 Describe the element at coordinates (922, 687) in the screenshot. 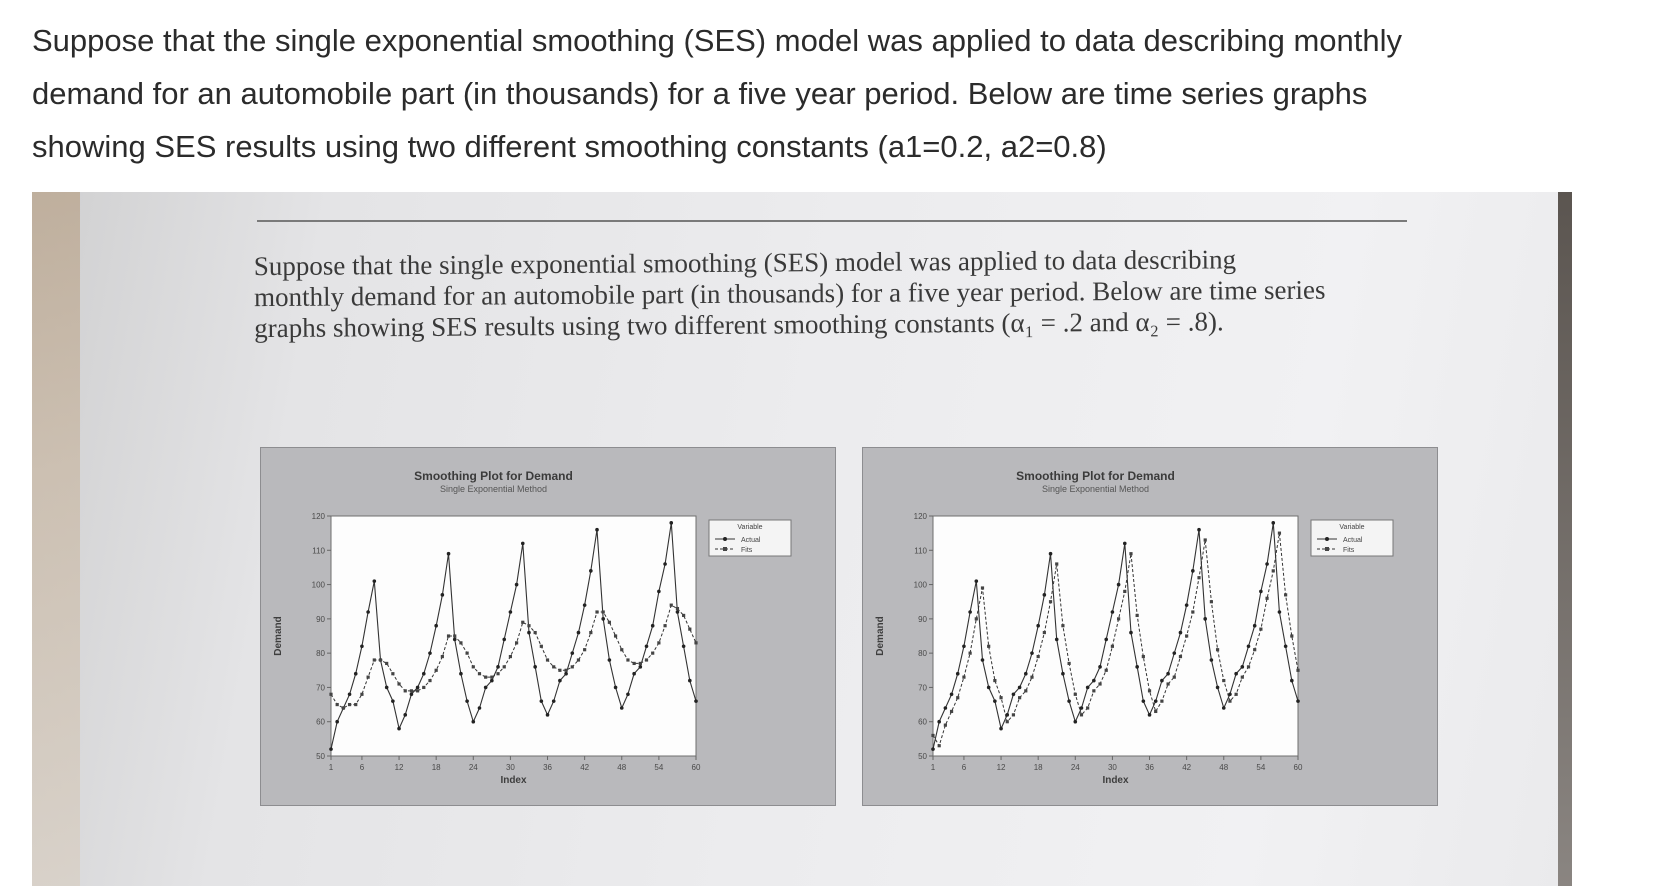

I see `y-tick-label: 70` at that location.